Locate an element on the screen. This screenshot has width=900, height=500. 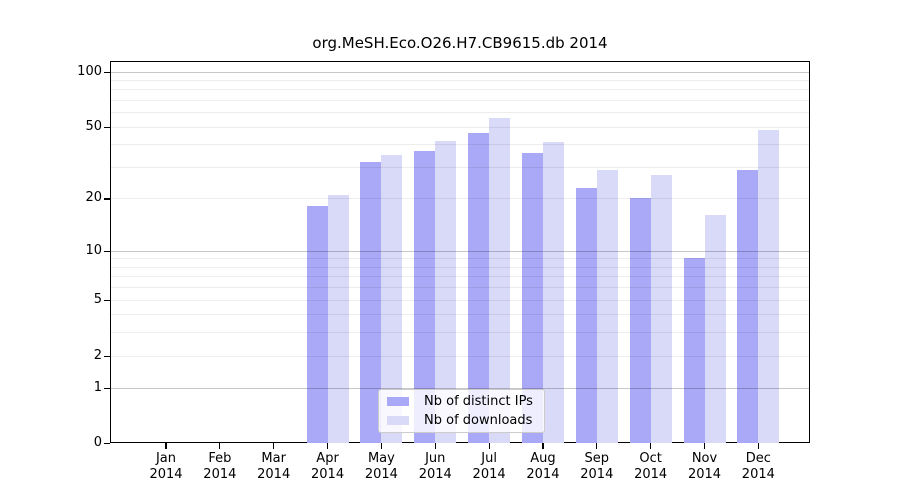
y-tick-label: 100 is located at coordinates (89, 71).